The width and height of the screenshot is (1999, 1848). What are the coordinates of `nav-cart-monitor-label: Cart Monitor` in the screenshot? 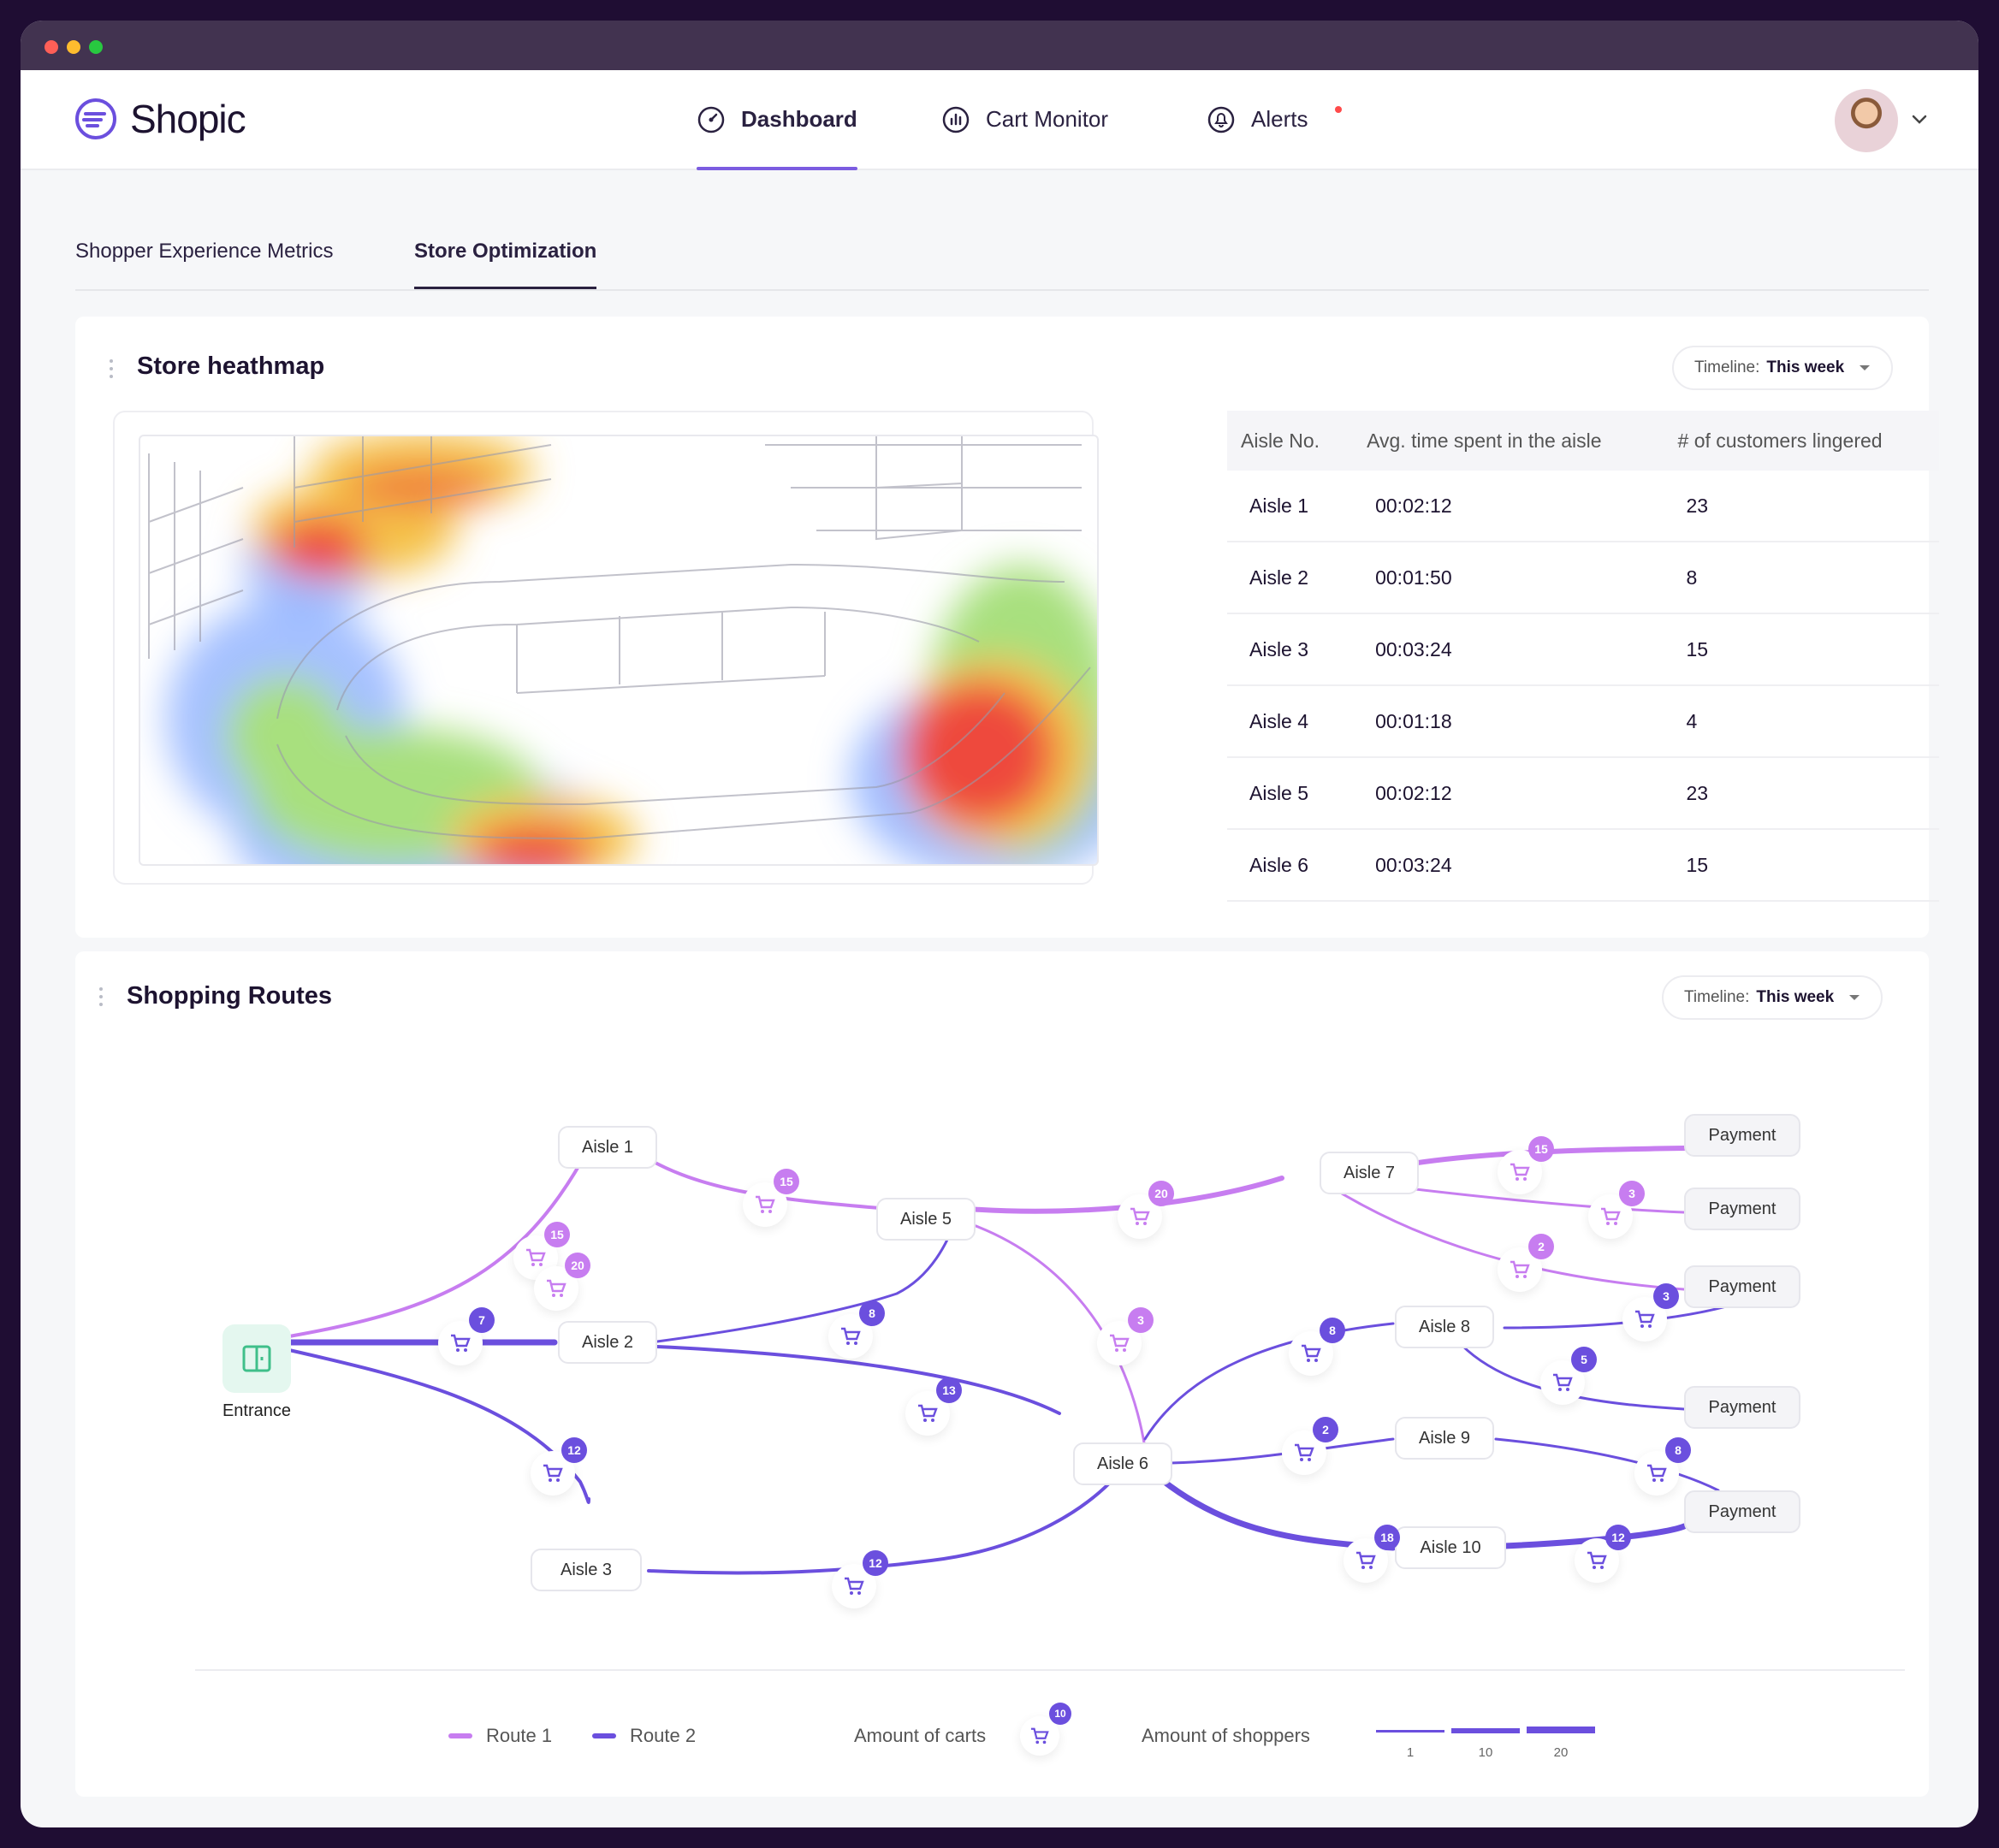 It's located at (1047, 119).